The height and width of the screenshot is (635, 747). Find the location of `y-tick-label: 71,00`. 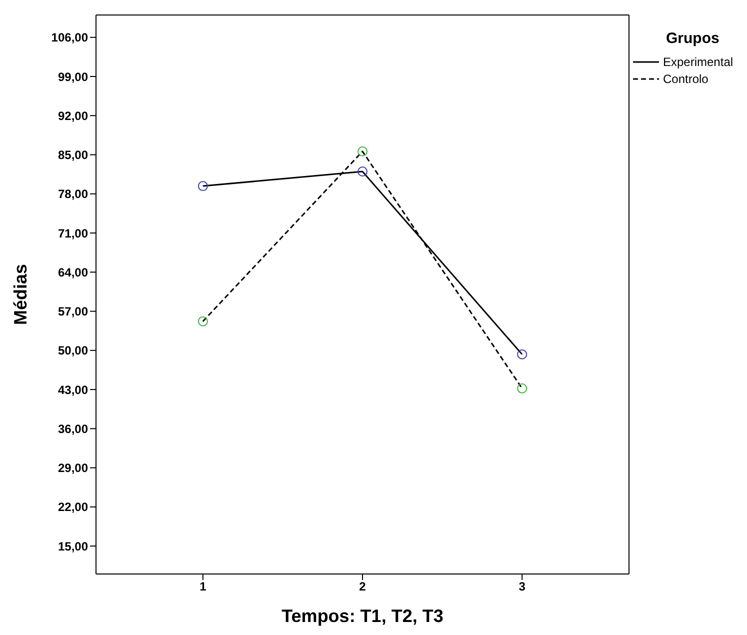

y-tick-label: 71,00 is located at coordinates (73, 233).